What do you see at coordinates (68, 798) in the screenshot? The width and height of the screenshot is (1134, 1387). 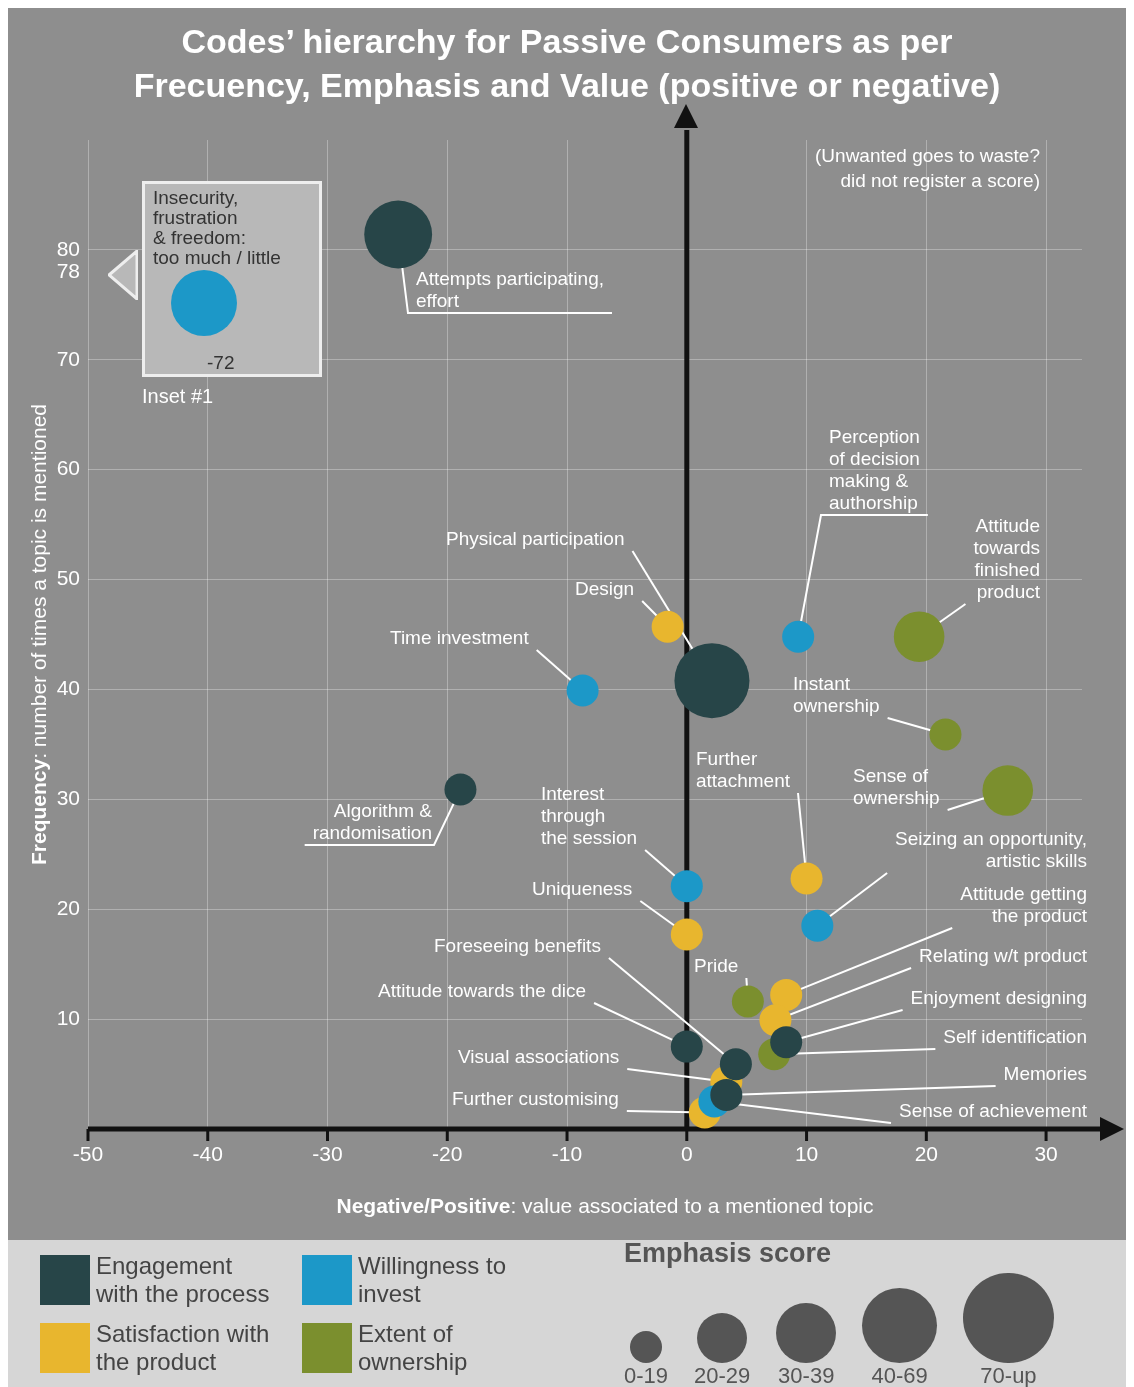 I see `y-tick-label: 30` at bounding box center [68, 798].